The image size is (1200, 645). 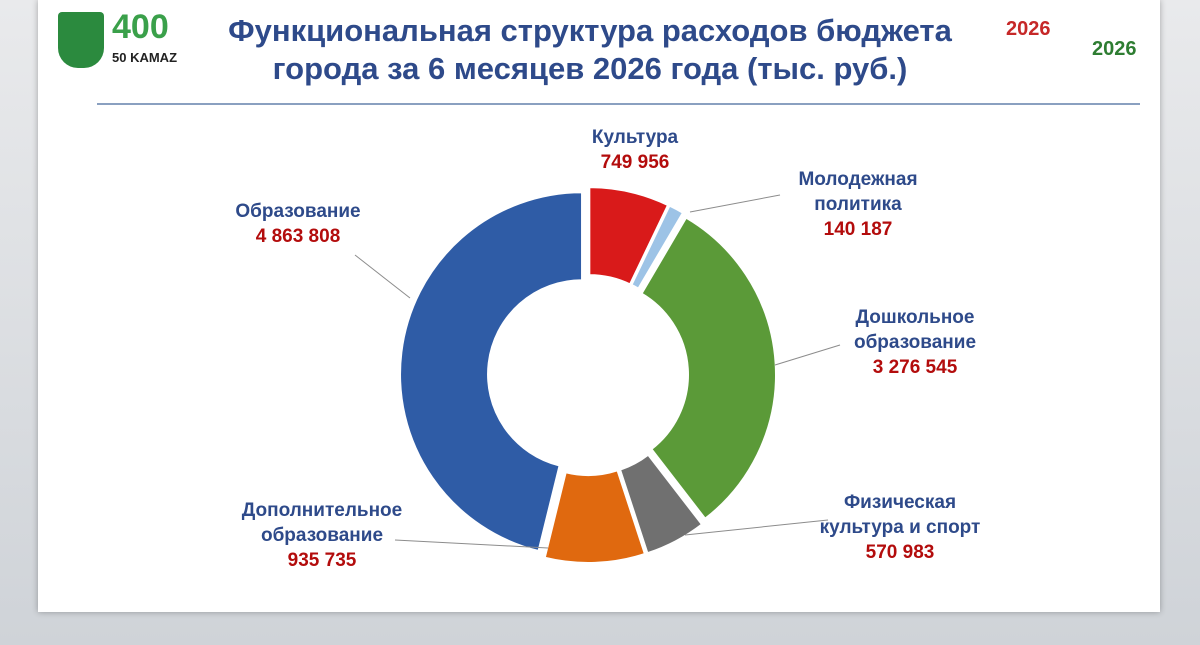 What do you see at coordinates (145, 57) in the screenshot?
I see `logo-kamaz: 50 KAMAZ` at bounding box center [145, 57].